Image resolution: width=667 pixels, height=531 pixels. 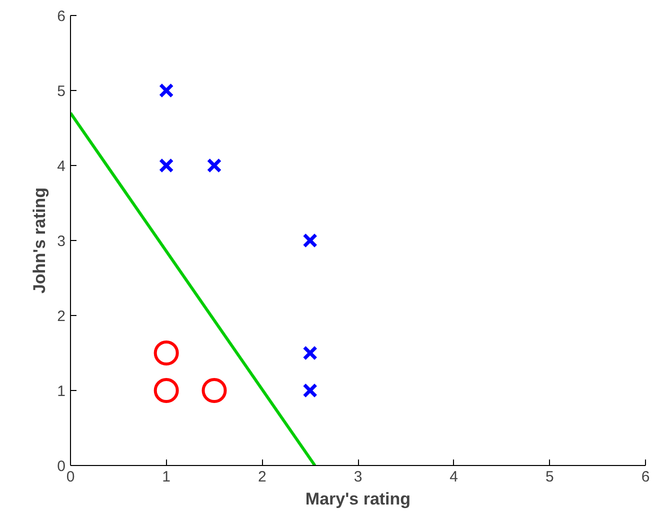 I want to click on y-axis-title: John's rating, so click(x=40, y=240).